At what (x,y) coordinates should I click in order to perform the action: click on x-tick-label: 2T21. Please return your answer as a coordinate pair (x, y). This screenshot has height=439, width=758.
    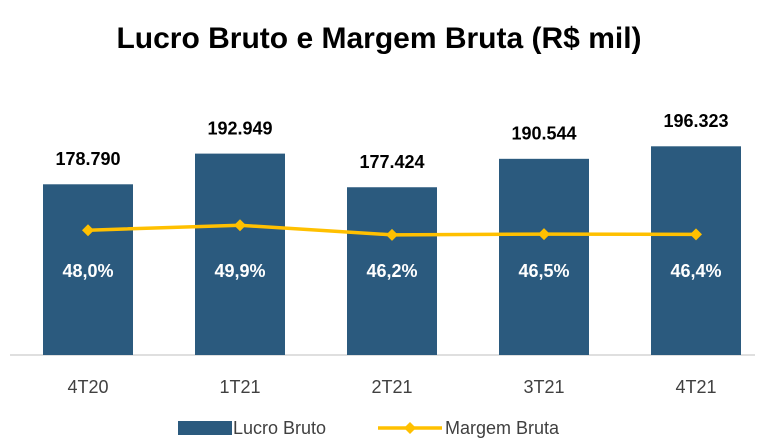
    Looking at the image, I should click on (391, 387).